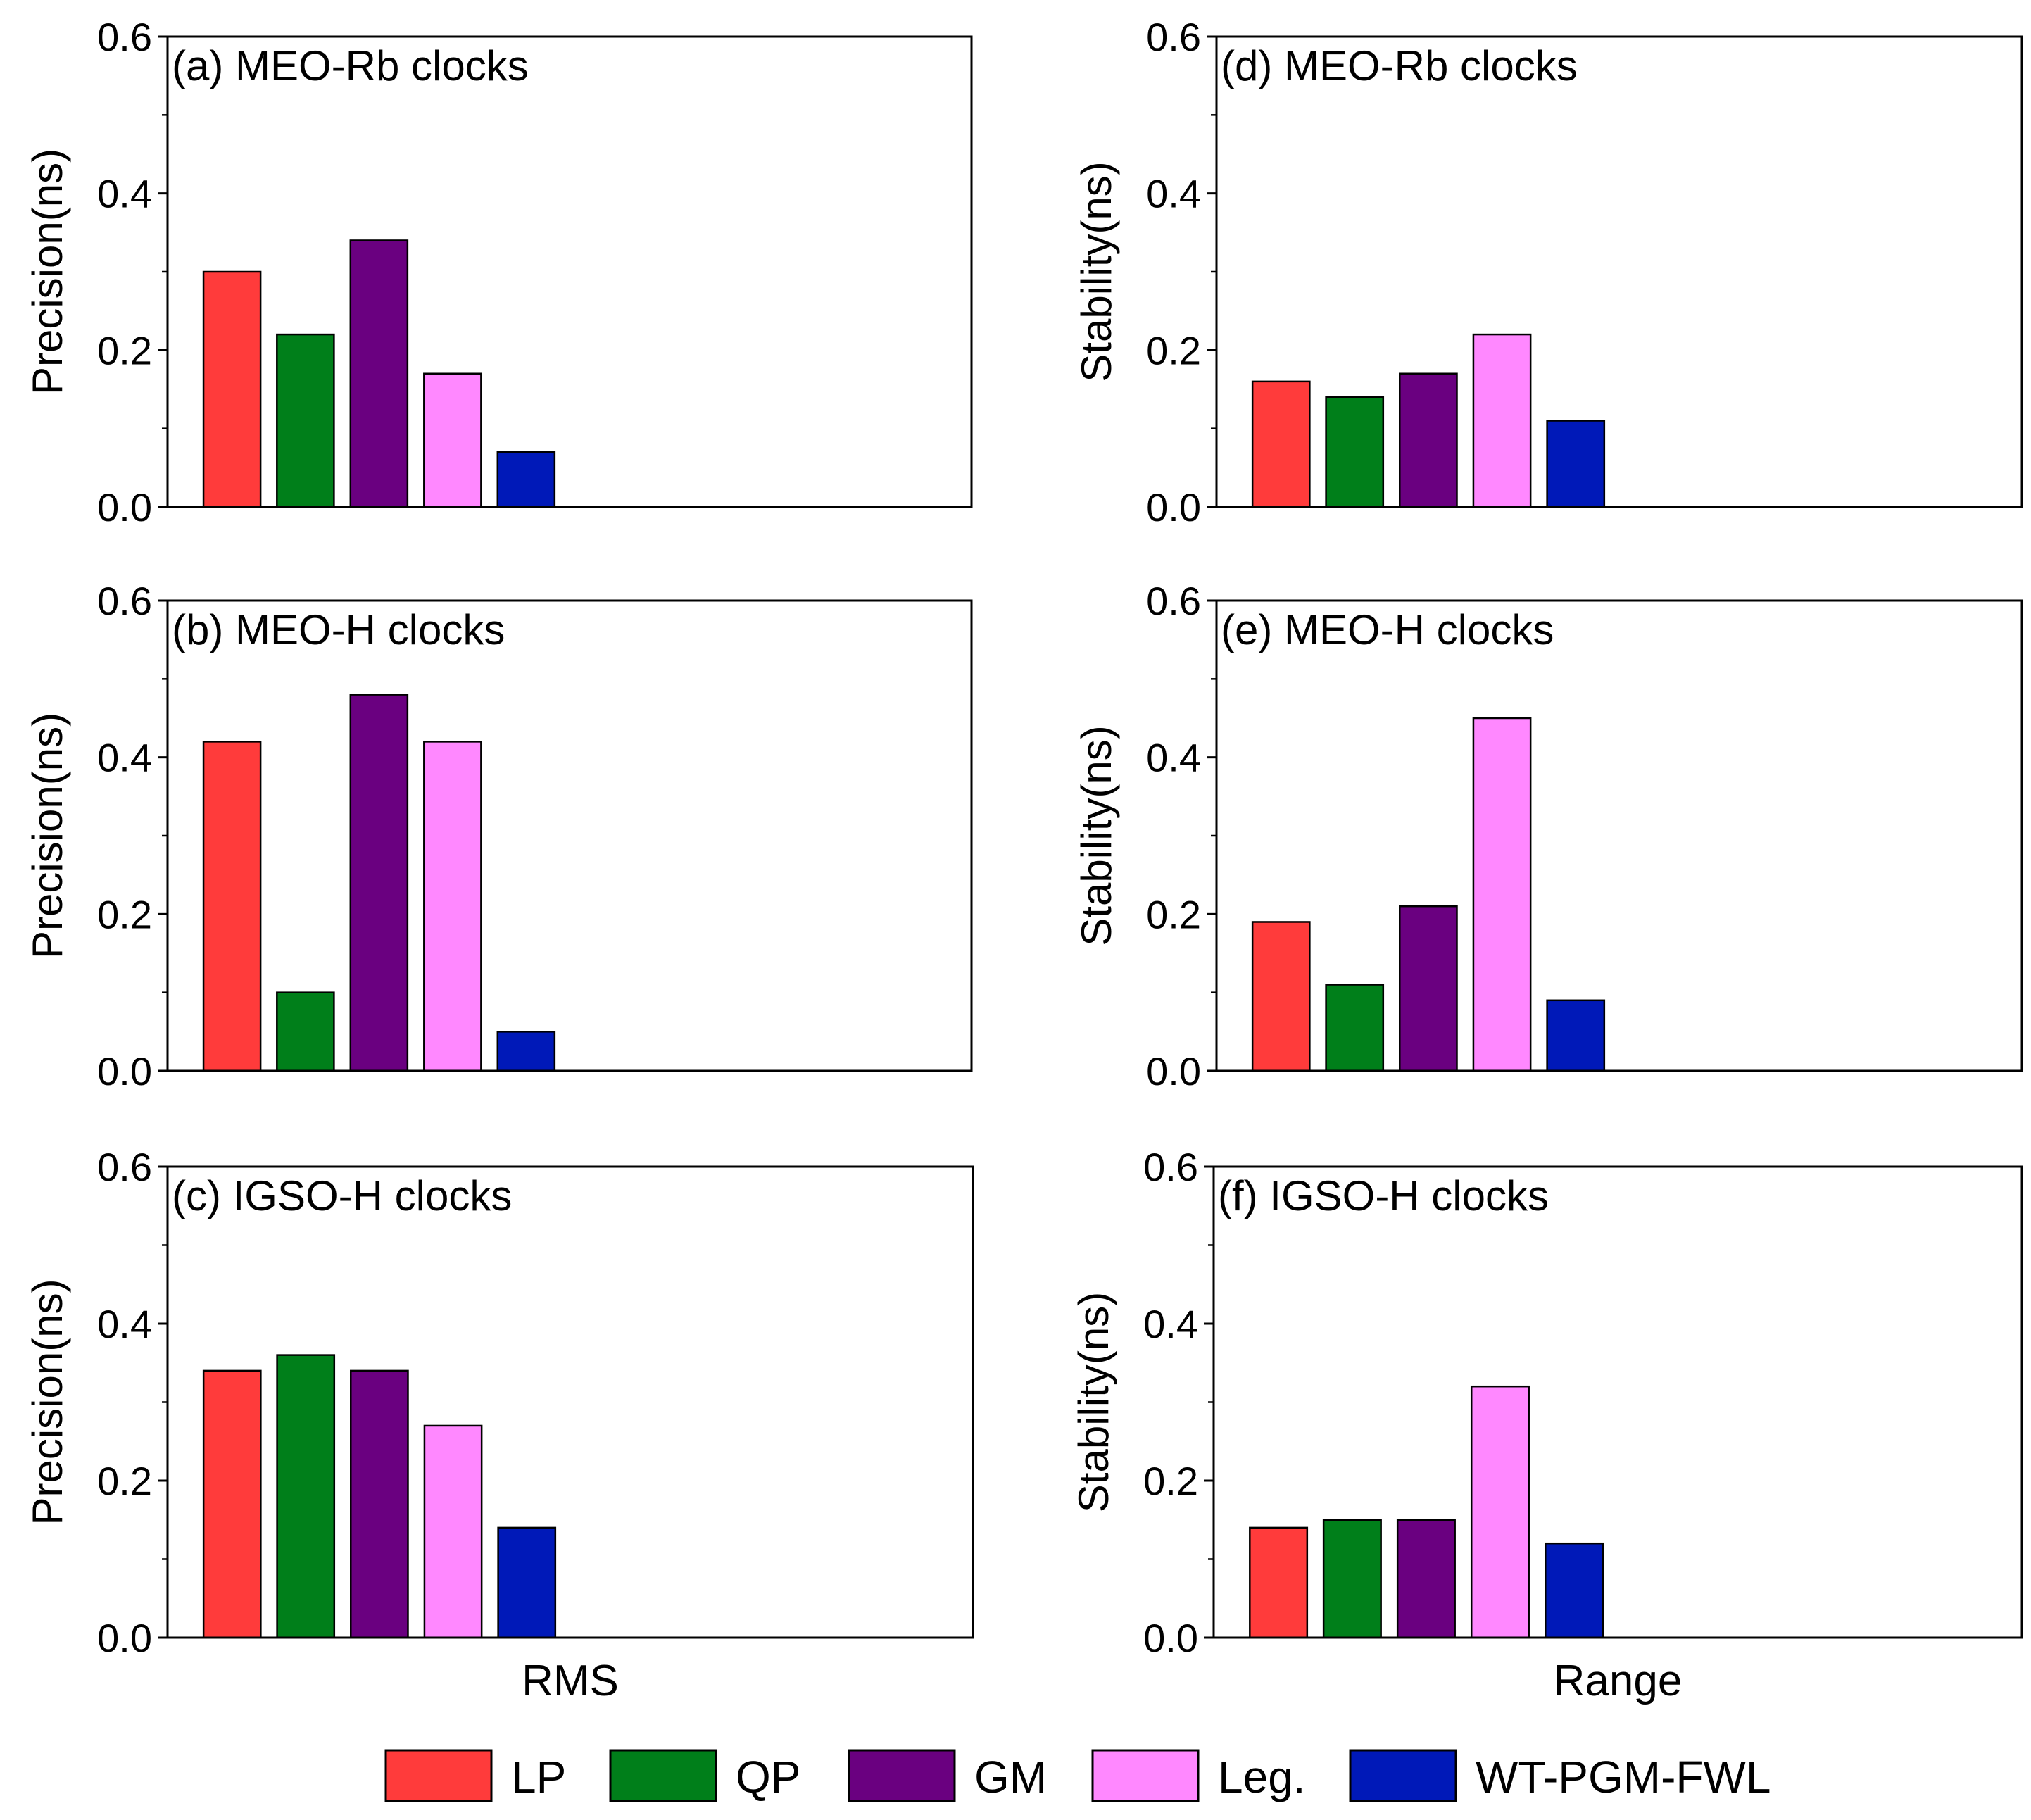 The width and height of the screenshot is (2031, 1820). What do you see at coordinates (570, 1681) in the screenshot?
I see `x-axis-title: RMS` at bounding box center [570, 1681].